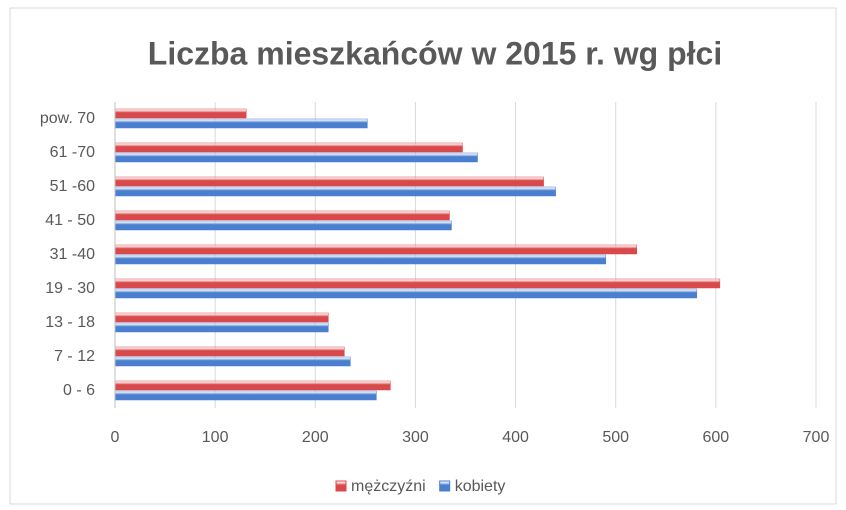  What do you see at coordinates (435, 53) in the screenshot?
I see `chart-title: Liczba mieszkańców w 2015 r. wg płci` at bounding box center [435, 53].